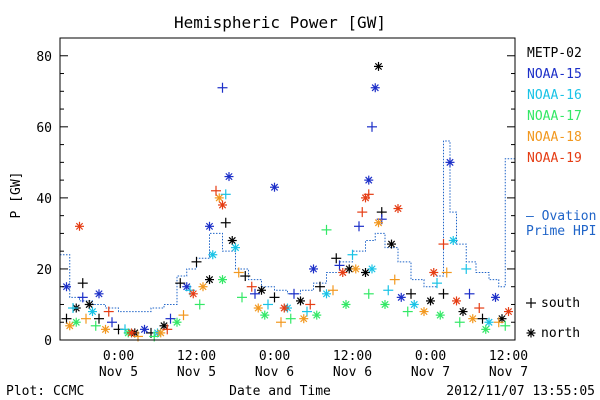 This screenshot has width=600, height=400. What do you see at coordinates (560, 303) in the screenshot?
I see `marker-legend-label: south` at bounding box center [560, 303].